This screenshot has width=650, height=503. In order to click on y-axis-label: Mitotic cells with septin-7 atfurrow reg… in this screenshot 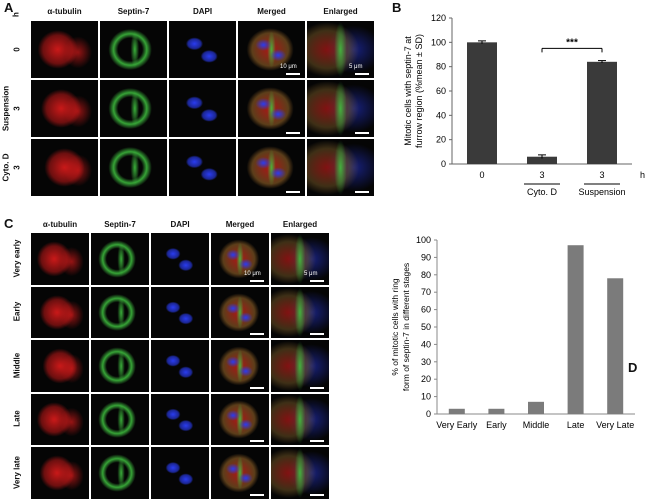, I will do `click(413, 91)`.